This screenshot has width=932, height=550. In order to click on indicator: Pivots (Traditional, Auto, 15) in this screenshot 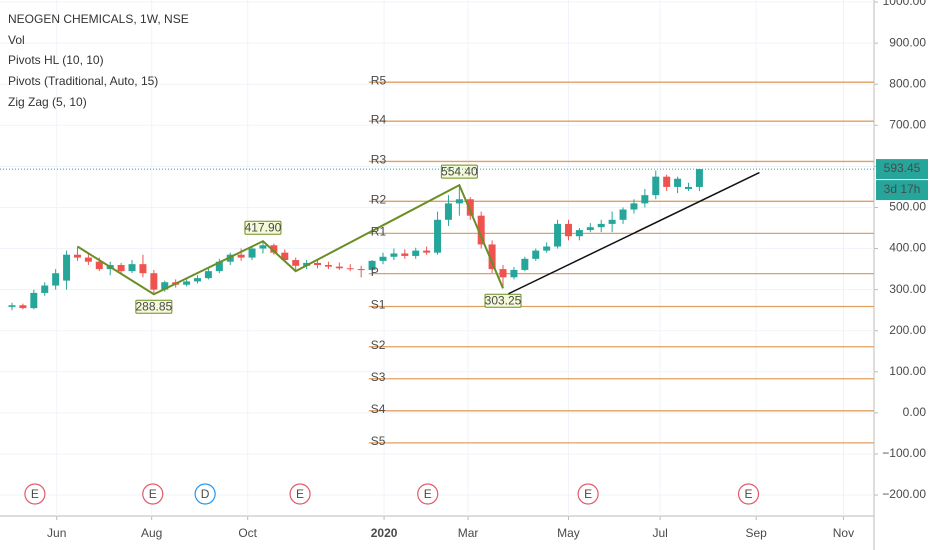, I will do `click(83, 81)`.